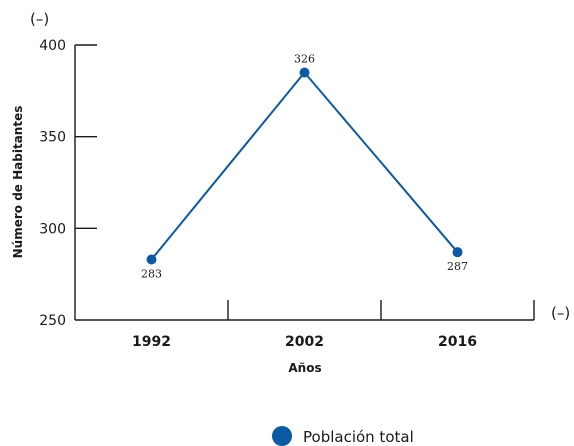 The image size is (574, 446). I want to click on x-tick-label: 2016, so click(457, 342).